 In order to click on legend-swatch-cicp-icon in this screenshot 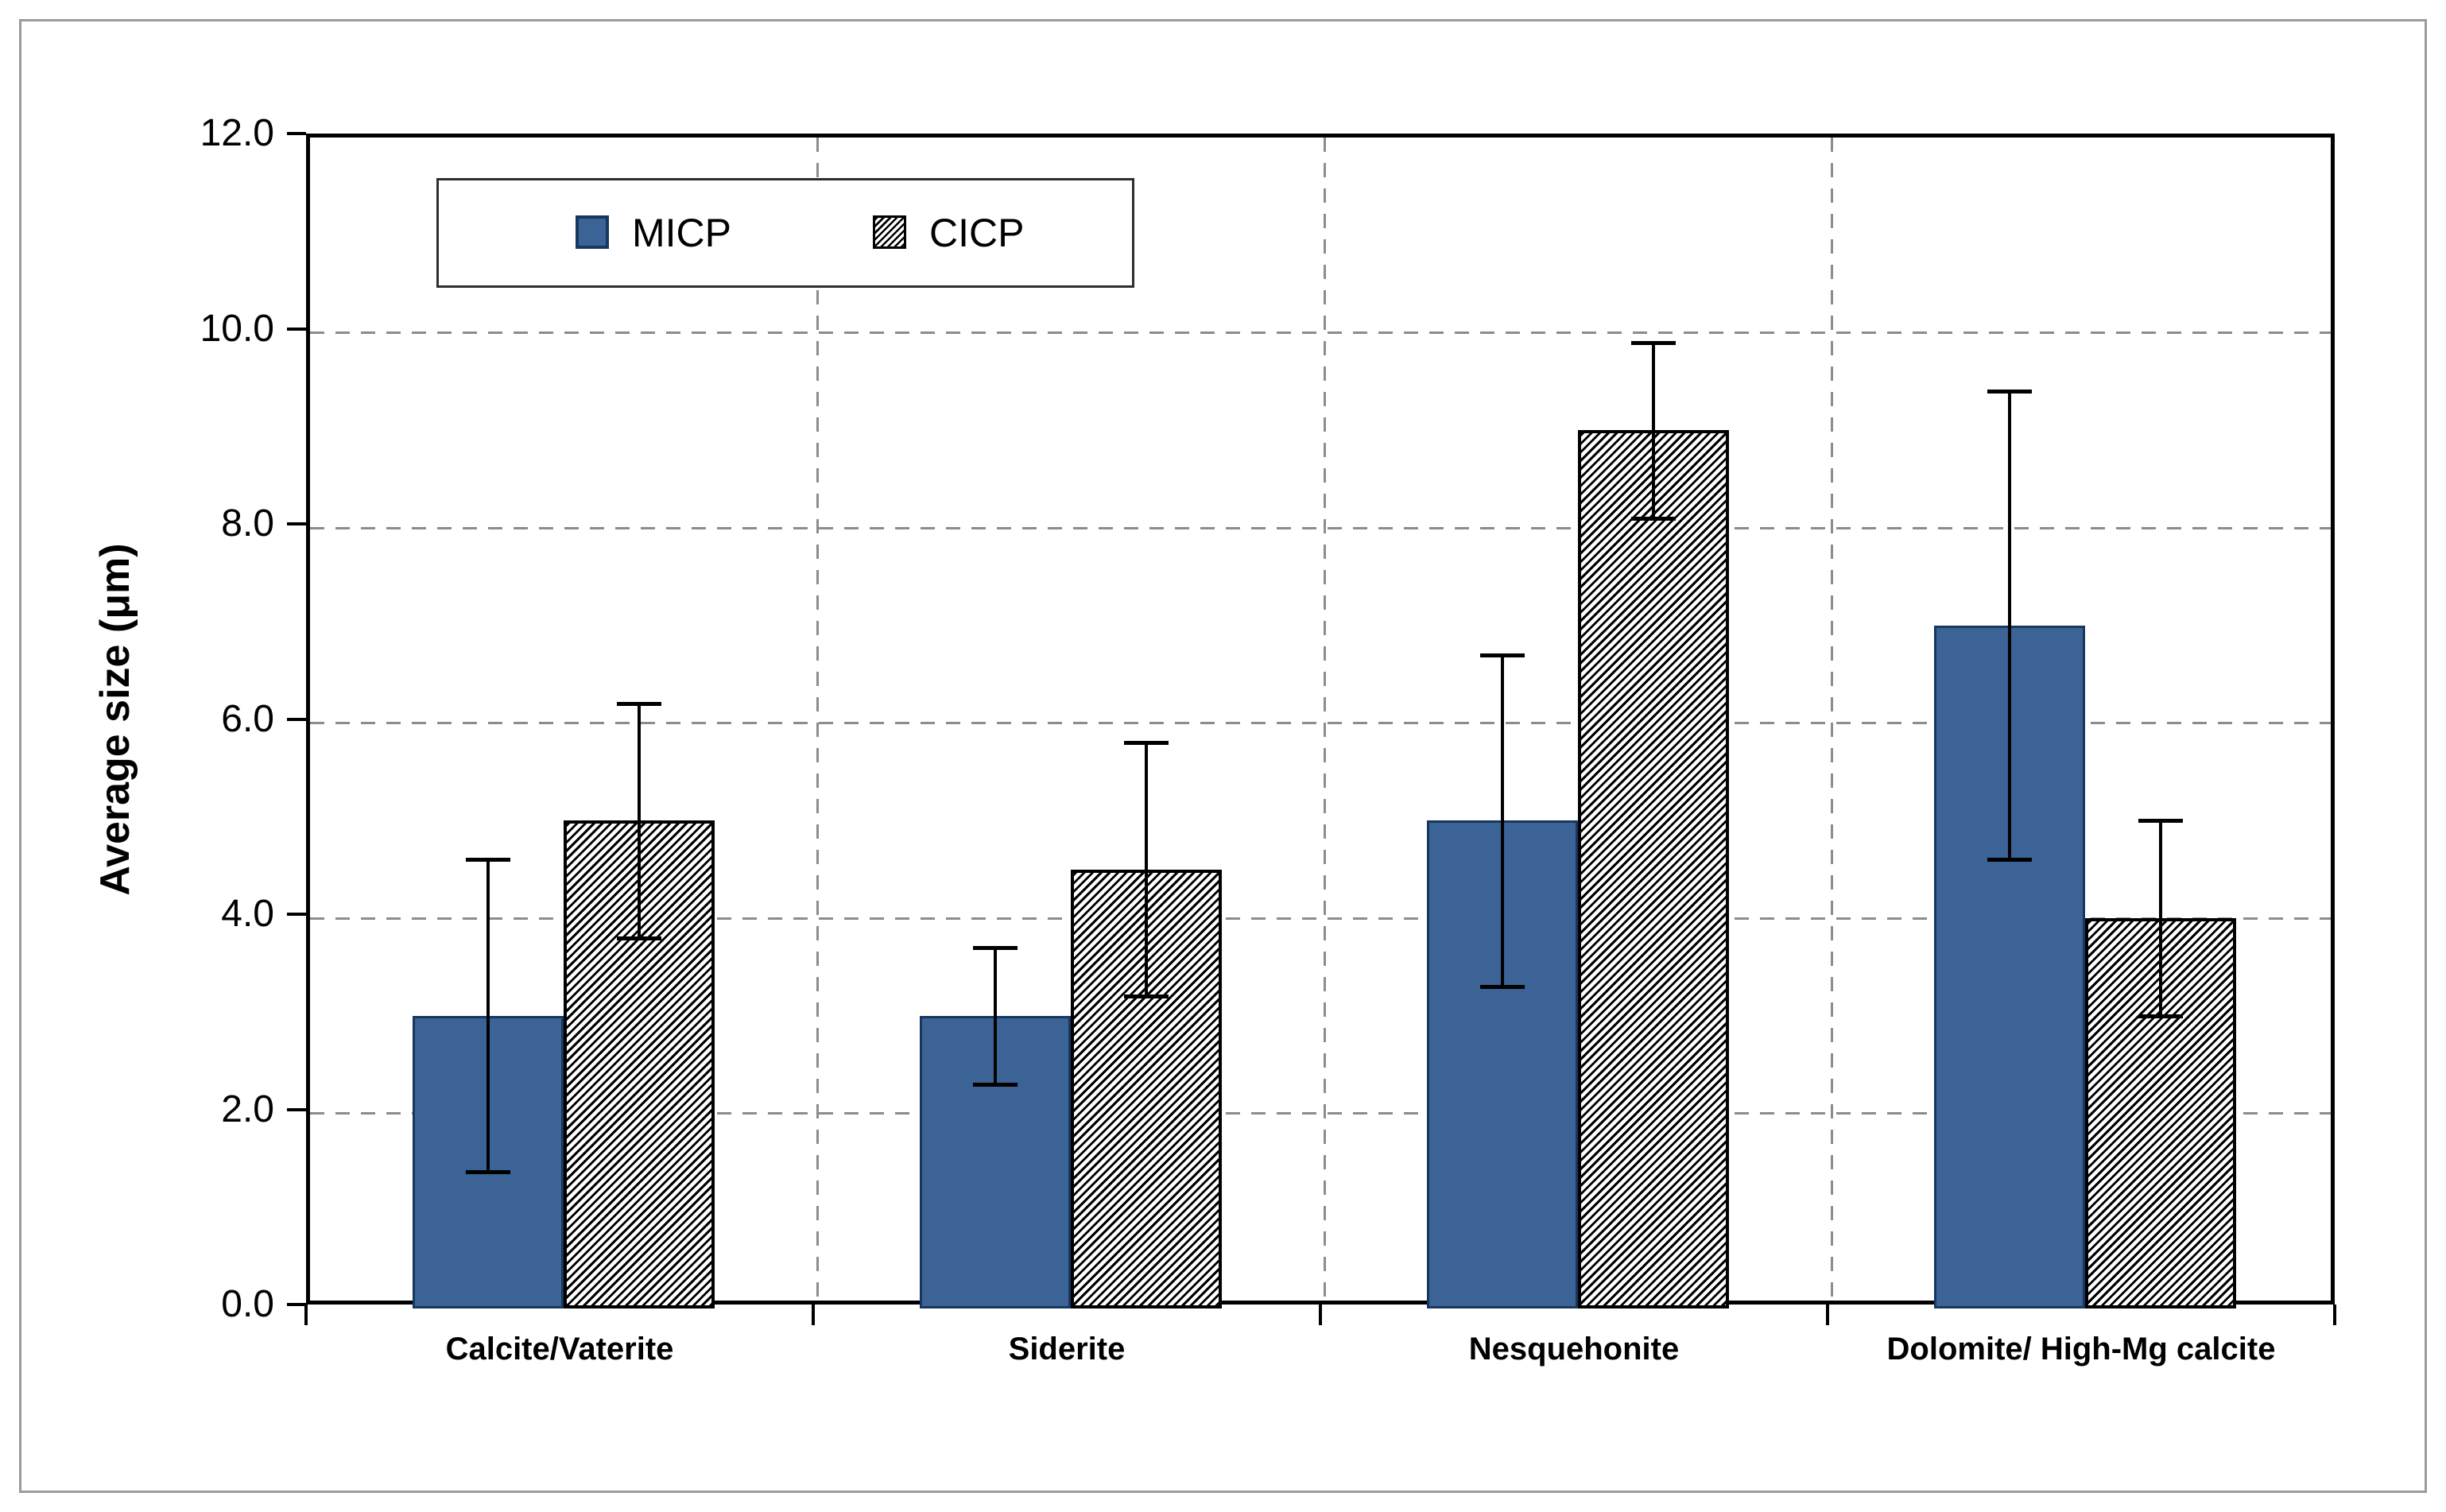, I will do `click(889, 232)`.